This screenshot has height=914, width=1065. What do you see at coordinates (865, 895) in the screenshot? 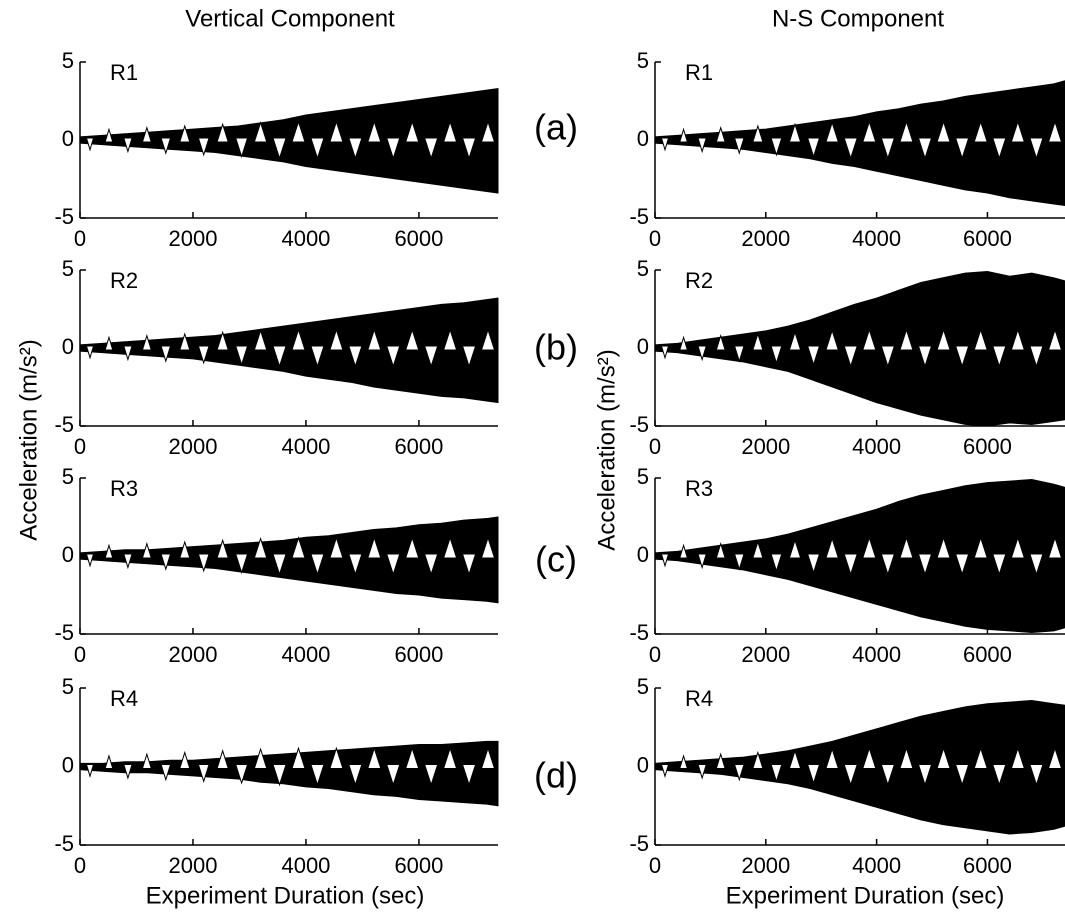
I see `x-axis-label: Experiment Duration (sec)` at bounding box center [865, 895].